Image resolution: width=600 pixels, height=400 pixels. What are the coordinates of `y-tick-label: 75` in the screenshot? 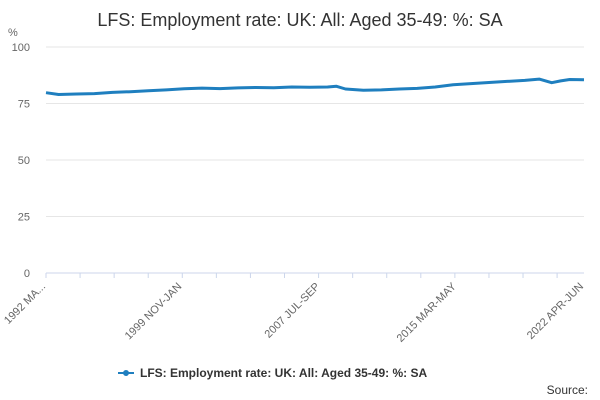 It's located at (24, 105).